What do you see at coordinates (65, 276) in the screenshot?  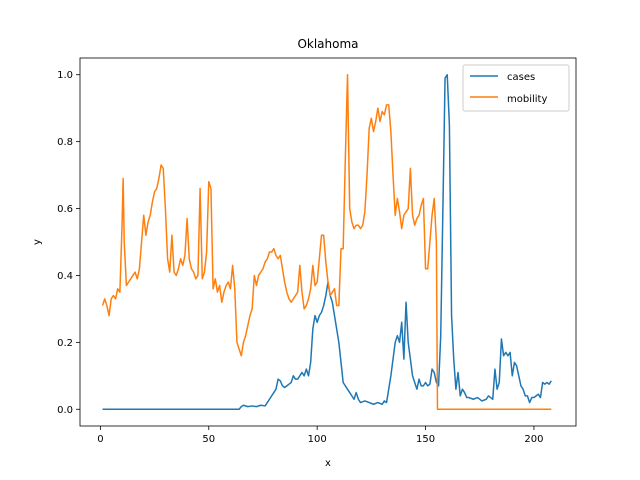 I see `y-tick-label: 0.4` at bounding box center [65, 276].